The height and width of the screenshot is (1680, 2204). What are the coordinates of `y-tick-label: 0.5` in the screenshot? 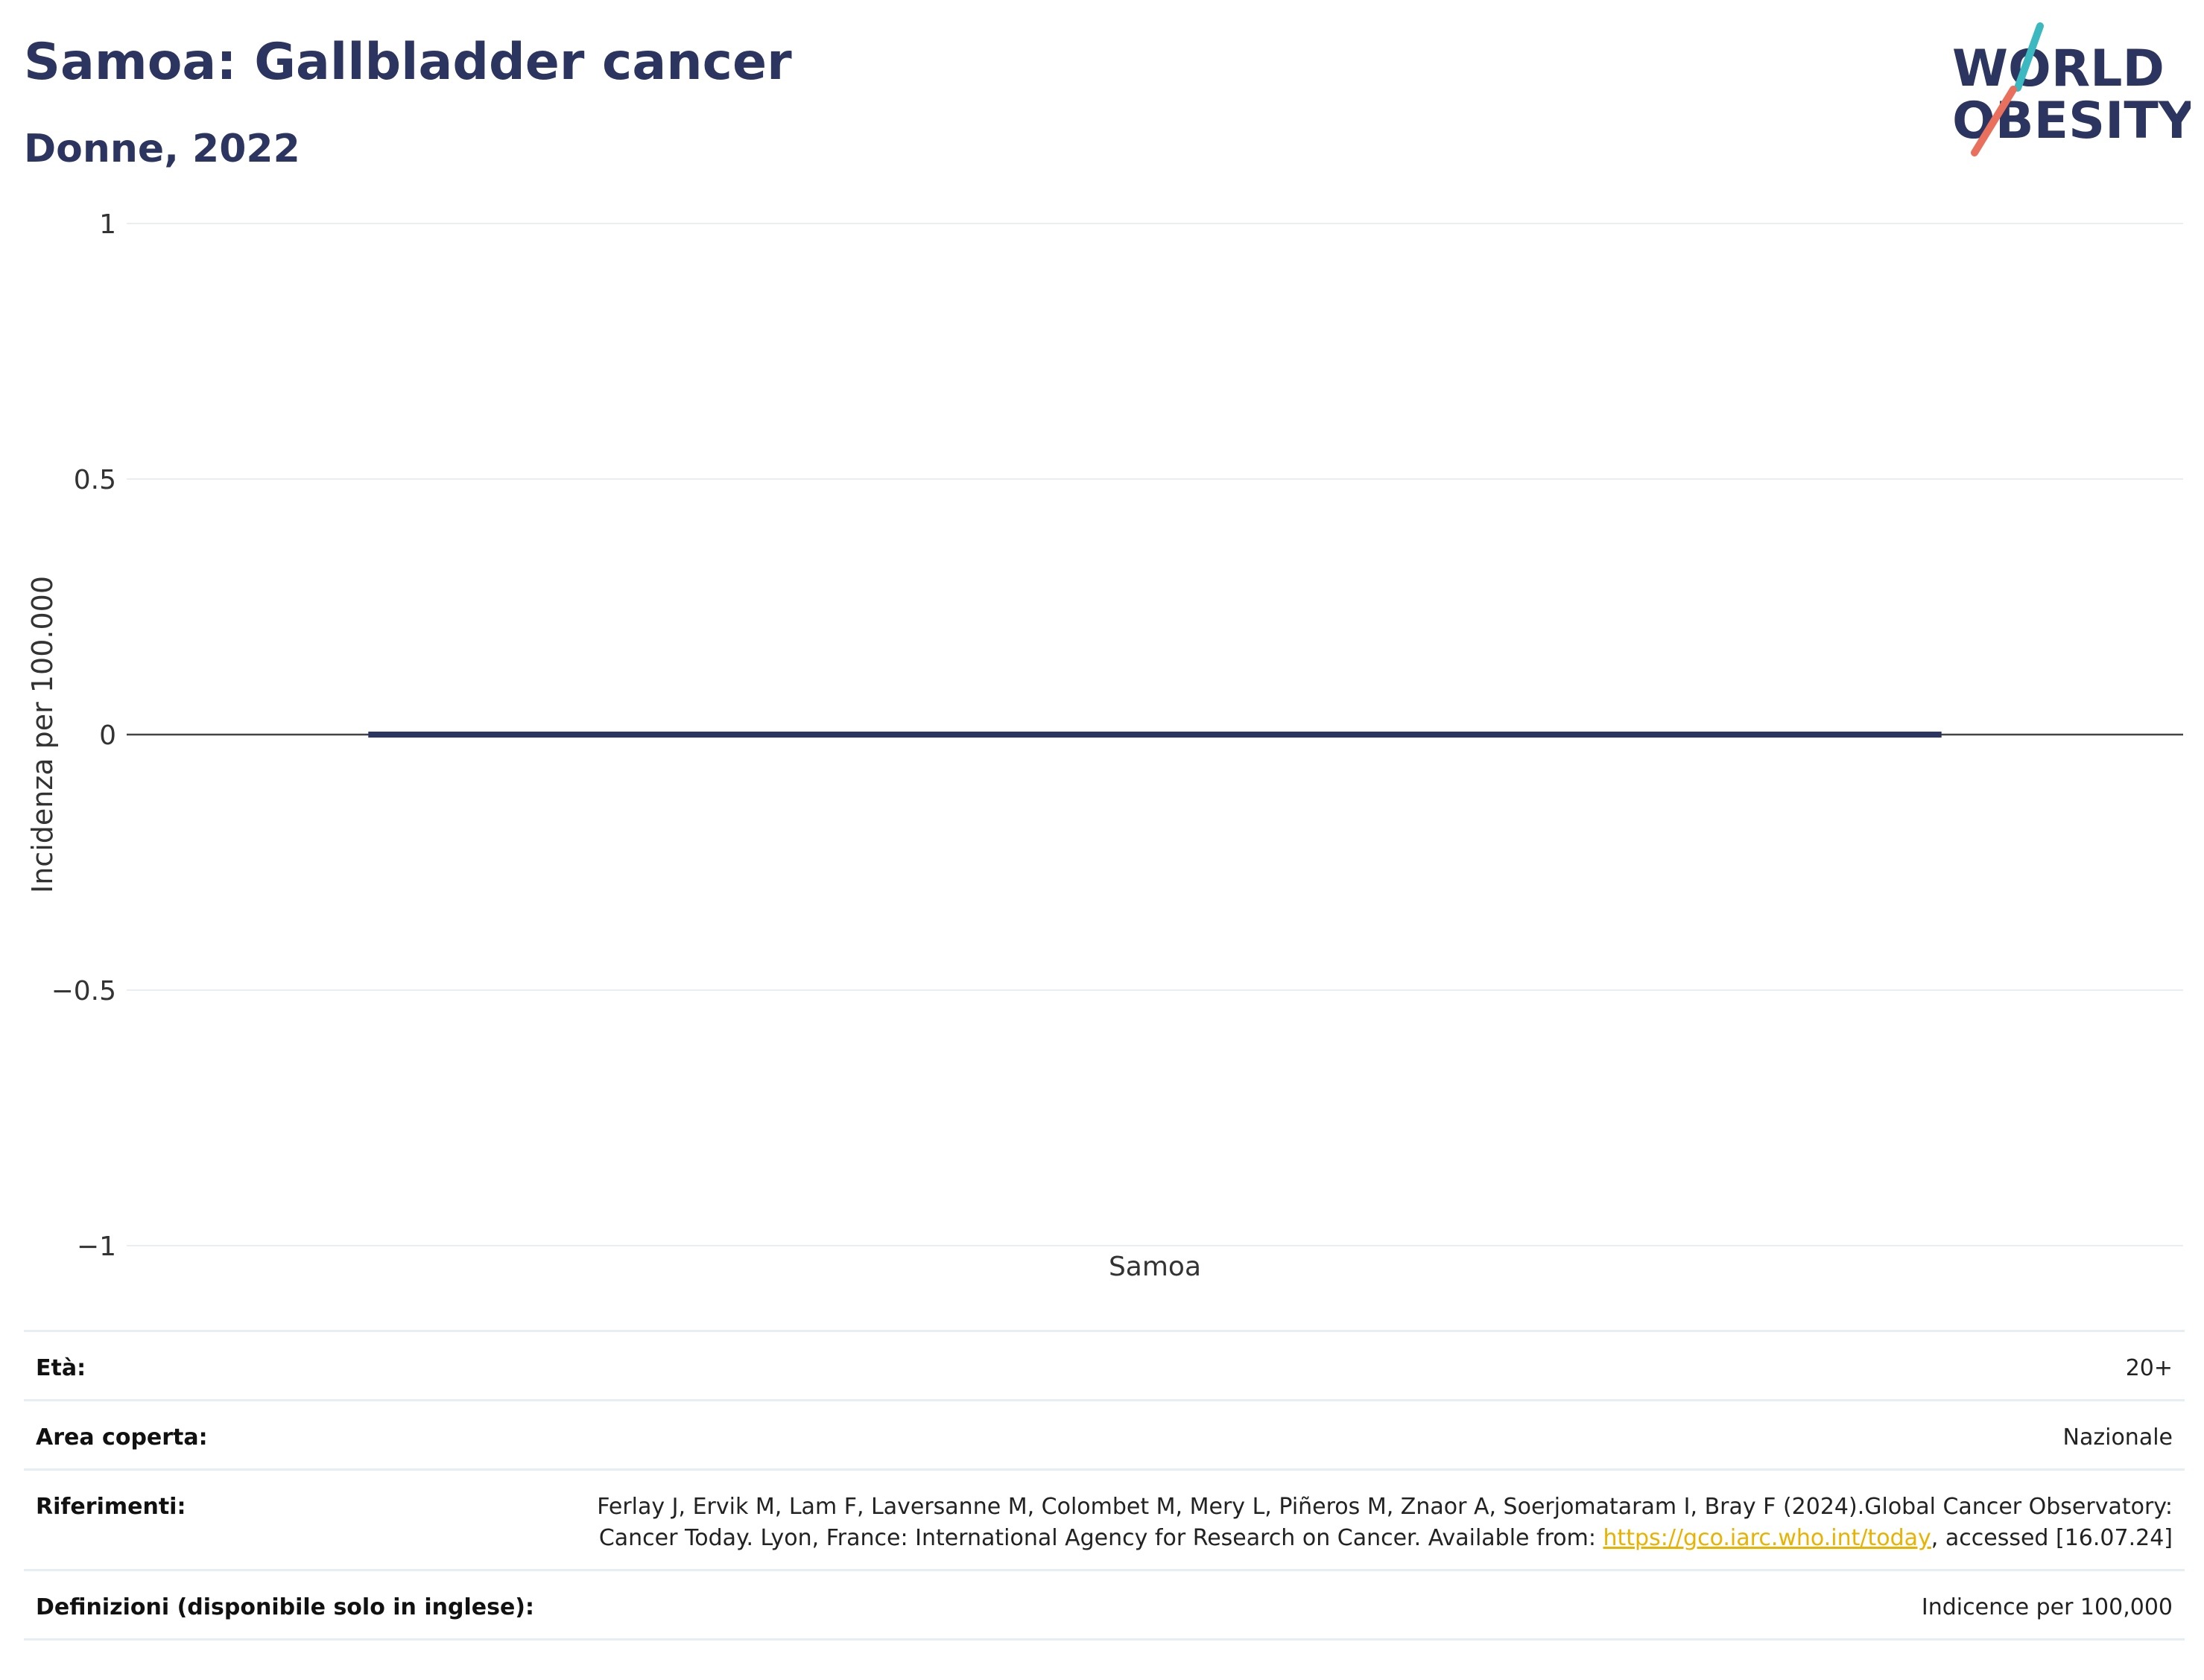 It's located at (95, 480).